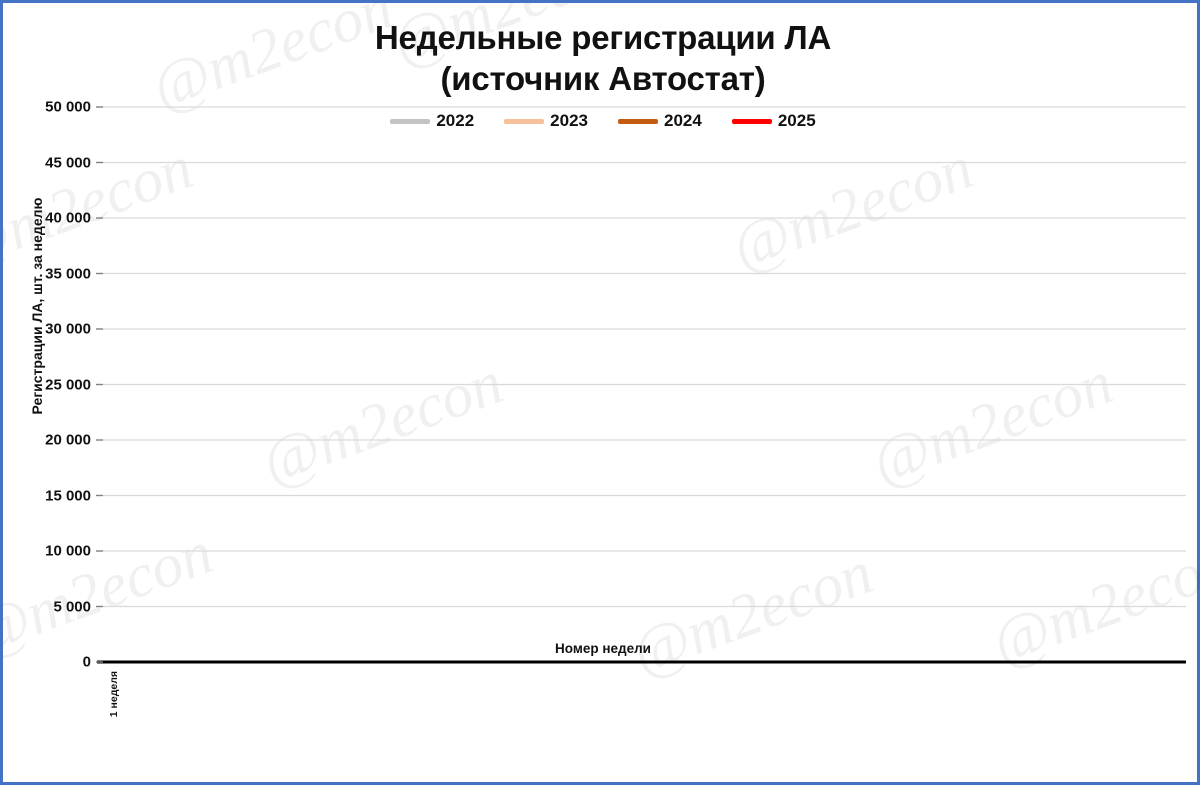 Image resolution: width=1200 pixels, height=788 pixels. I want to click on legend-swatch-2022, so click(410, 121).